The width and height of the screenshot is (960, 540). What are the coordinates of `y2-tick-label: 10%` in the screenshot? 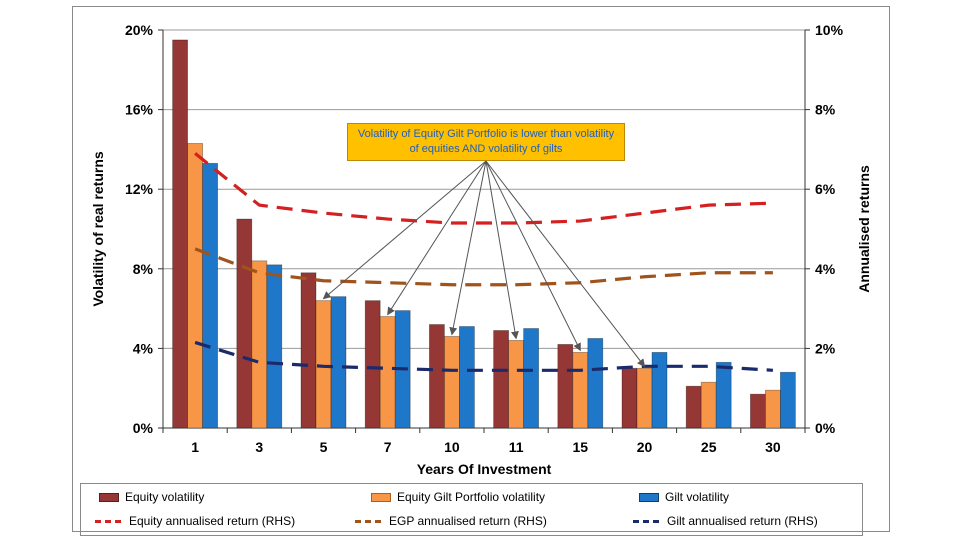 It's located at (829, 30).